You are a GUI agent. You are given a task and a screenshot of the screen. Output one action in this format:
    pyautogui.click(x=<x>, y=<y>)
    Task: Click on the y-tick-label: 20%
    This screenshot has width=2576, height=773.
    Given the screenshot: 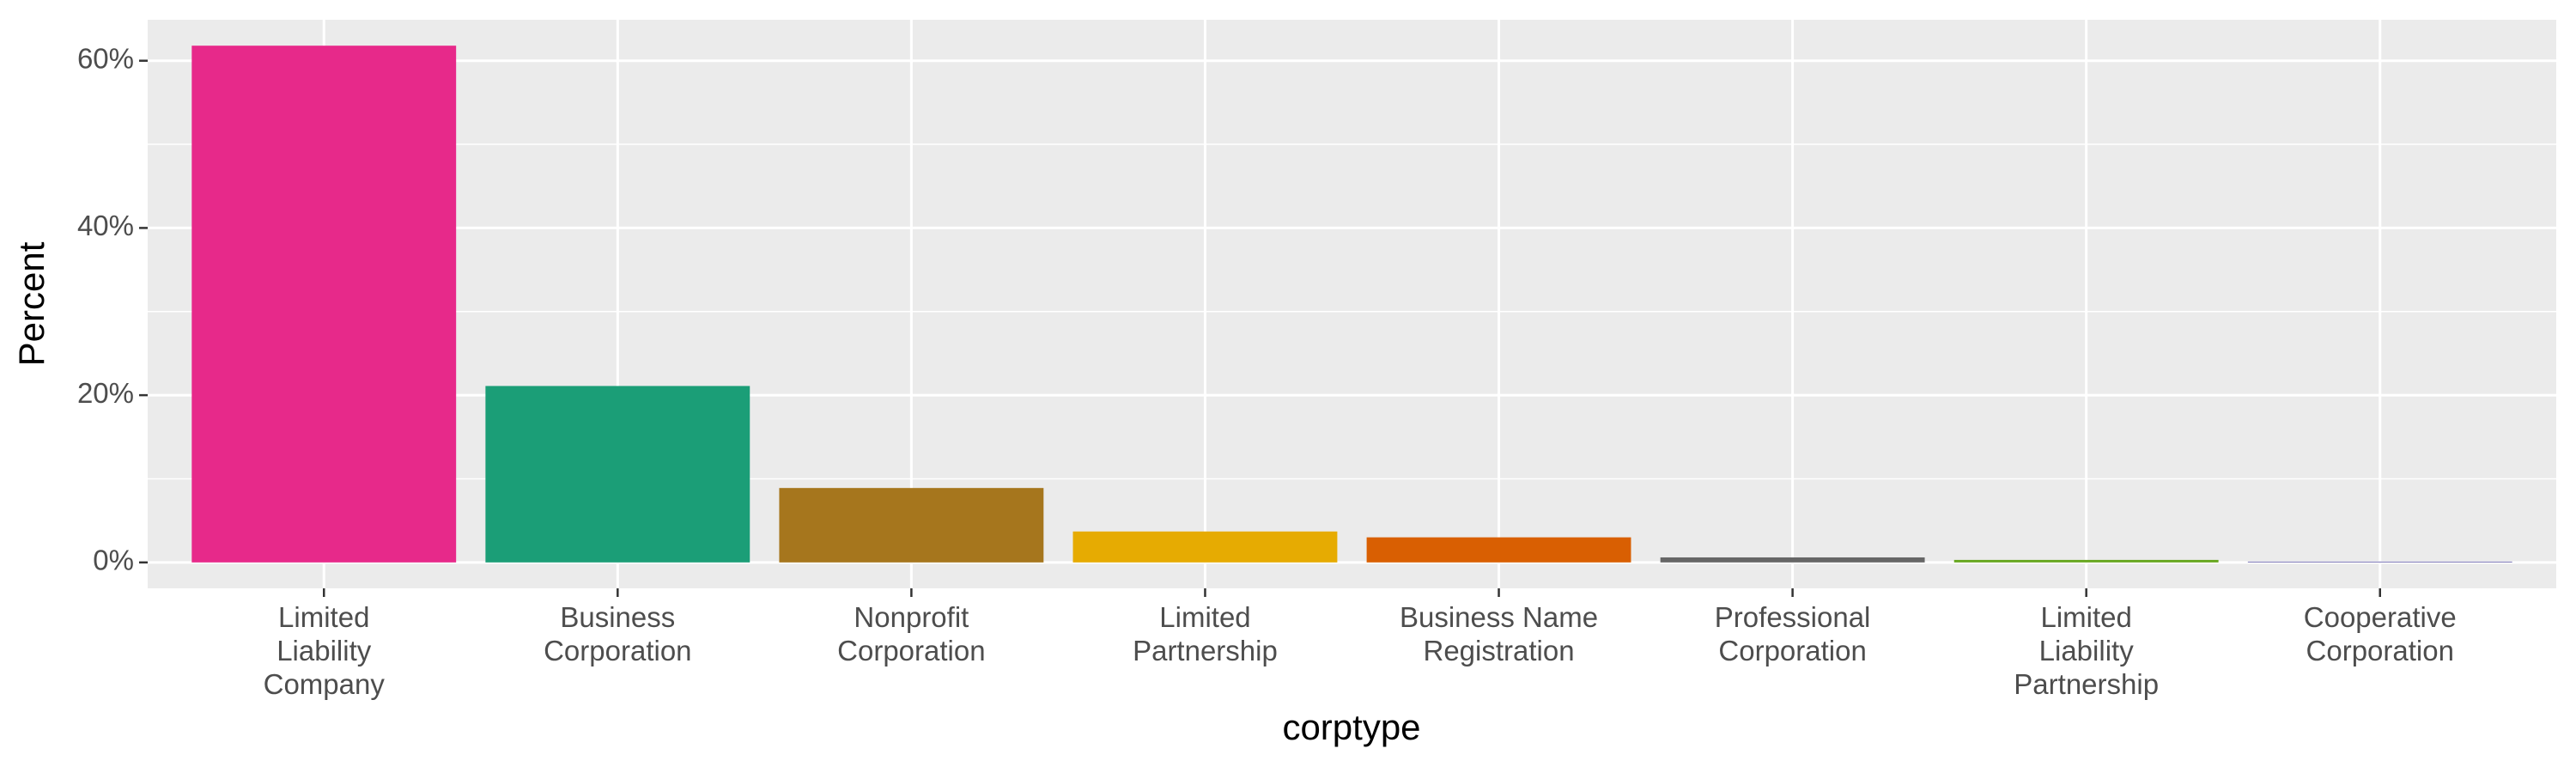 What is the action you would take?
    pyautogui.click(x=106, y=393)
    